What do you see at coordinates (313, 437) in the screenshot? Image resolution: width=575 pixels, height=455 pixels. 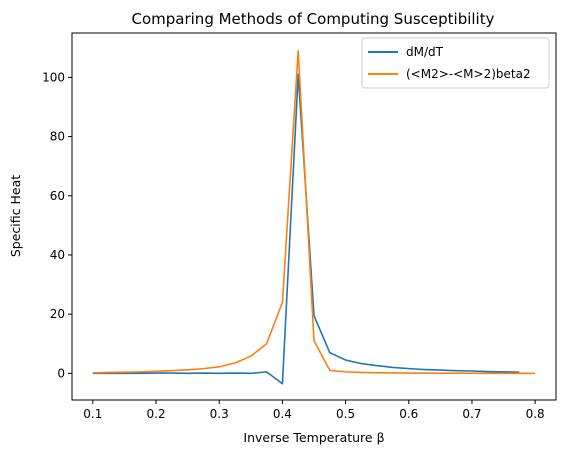 I see `x-axis-label: Inverse Temperature β` at bounding box center [313, 437].